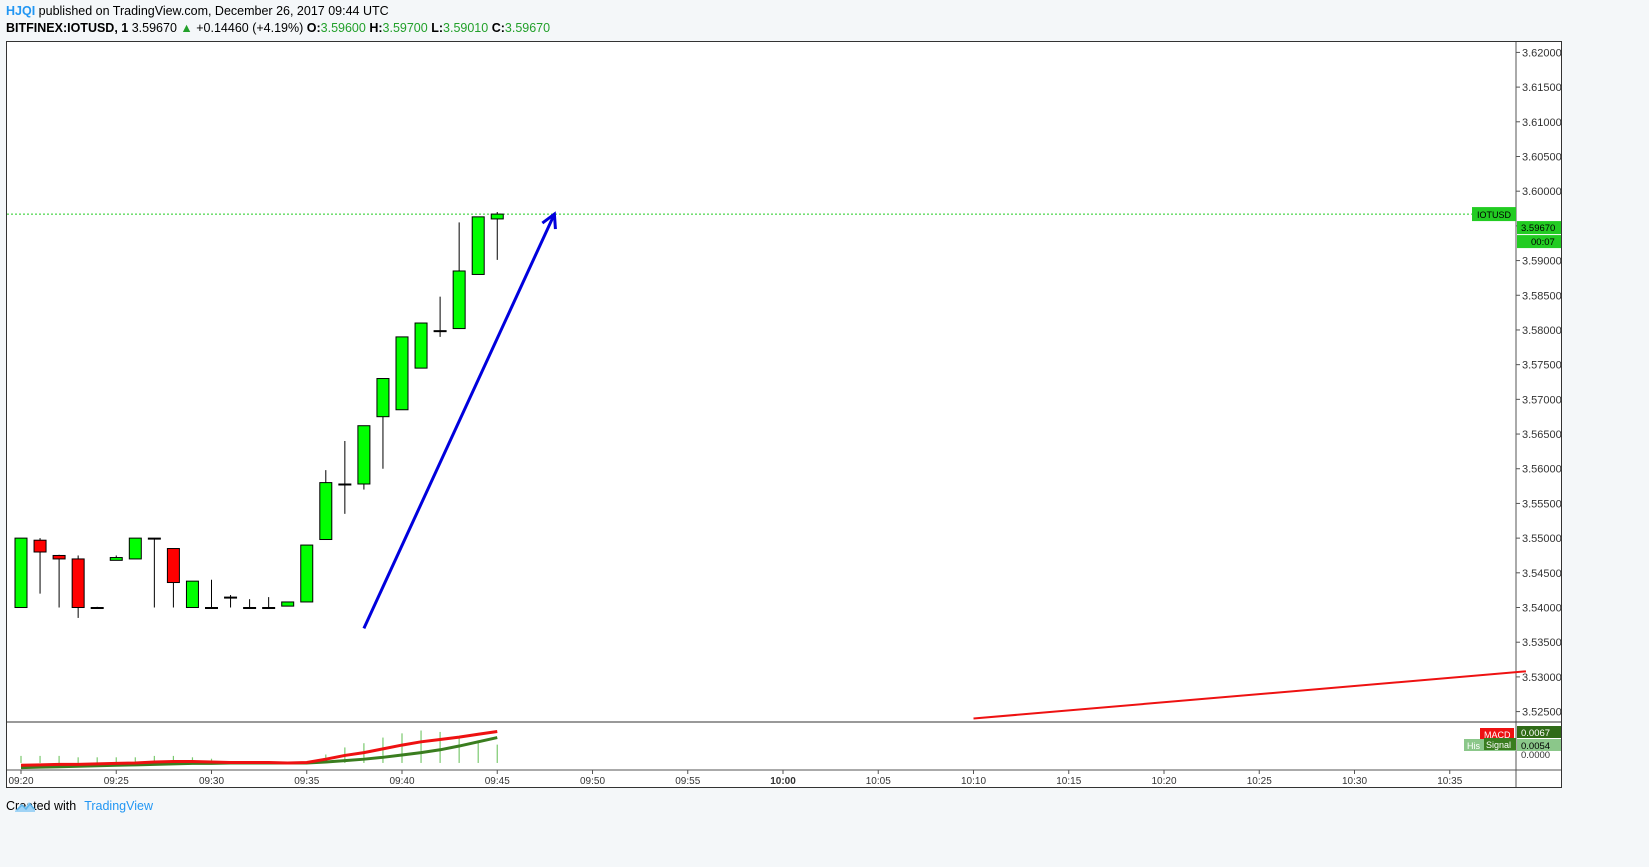  Describe the element at coordinates (259, 748) in the screenshot. I see `macd-line` at that location.